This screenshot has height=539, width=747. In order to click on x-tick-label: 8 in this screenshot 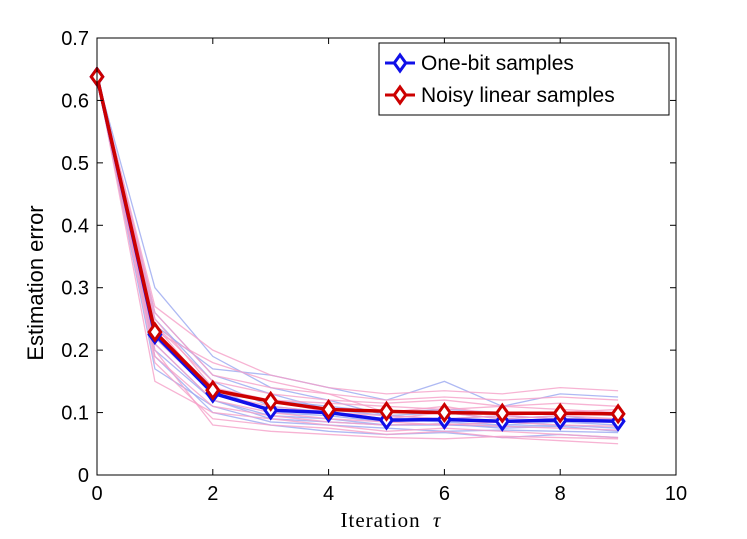, I will do `click(560, 494)`.